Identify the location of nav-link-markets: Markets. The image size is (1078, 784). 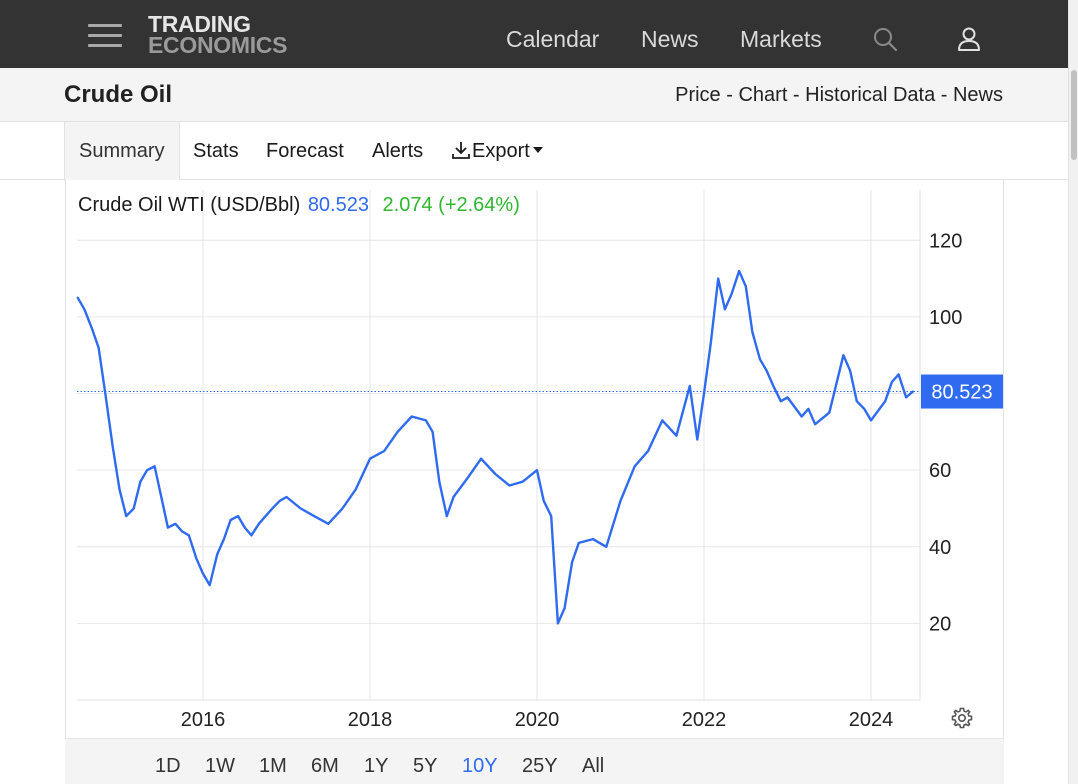
(781, 39).